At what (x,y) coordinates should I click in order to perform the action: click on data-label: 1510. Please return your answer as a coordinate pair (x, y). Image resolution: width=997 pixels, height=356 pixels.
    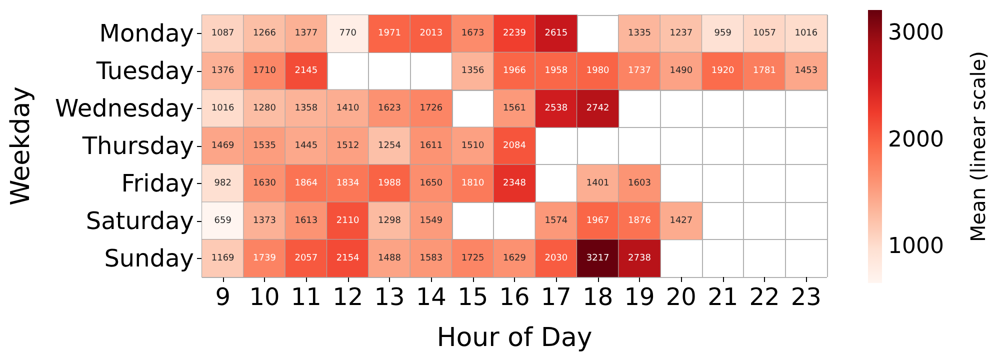
    Looking at the image, I should click on (473, 146).